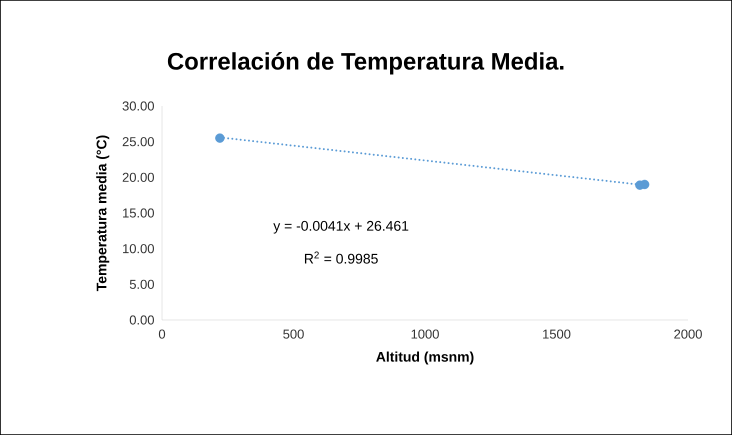 The image size is (732, 435). Describe the element at coordinates (142, 284) in the screenshot. I see `y-tick-label: 5.00` at that location.